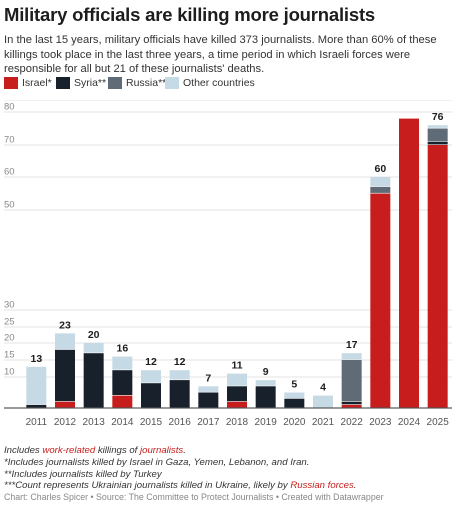  I want to click on x-tick-label: 2011, so click(37, 422).